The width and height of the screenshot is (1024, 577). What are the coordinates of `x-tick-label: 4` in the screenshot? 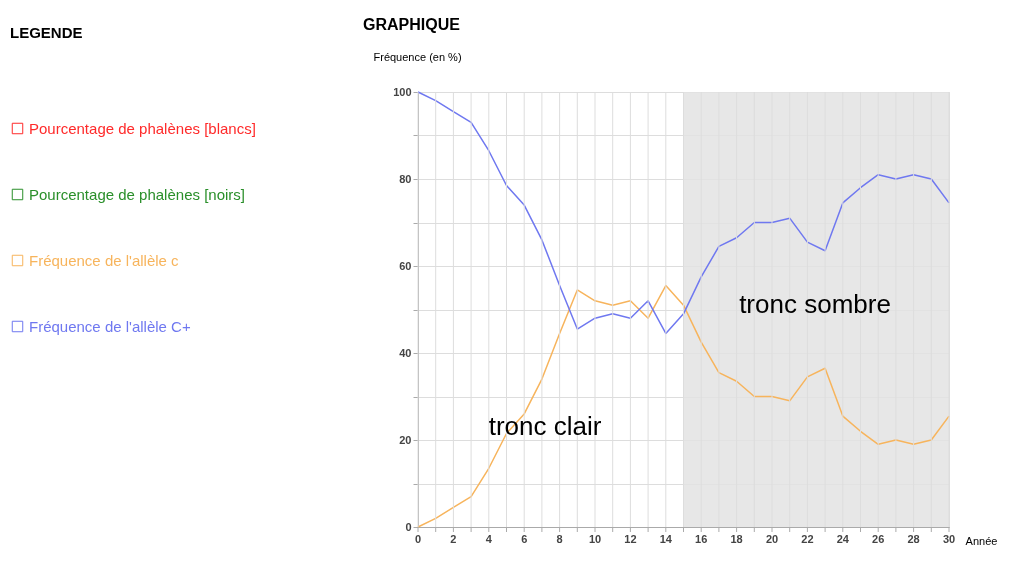 It's located at (489, 539).